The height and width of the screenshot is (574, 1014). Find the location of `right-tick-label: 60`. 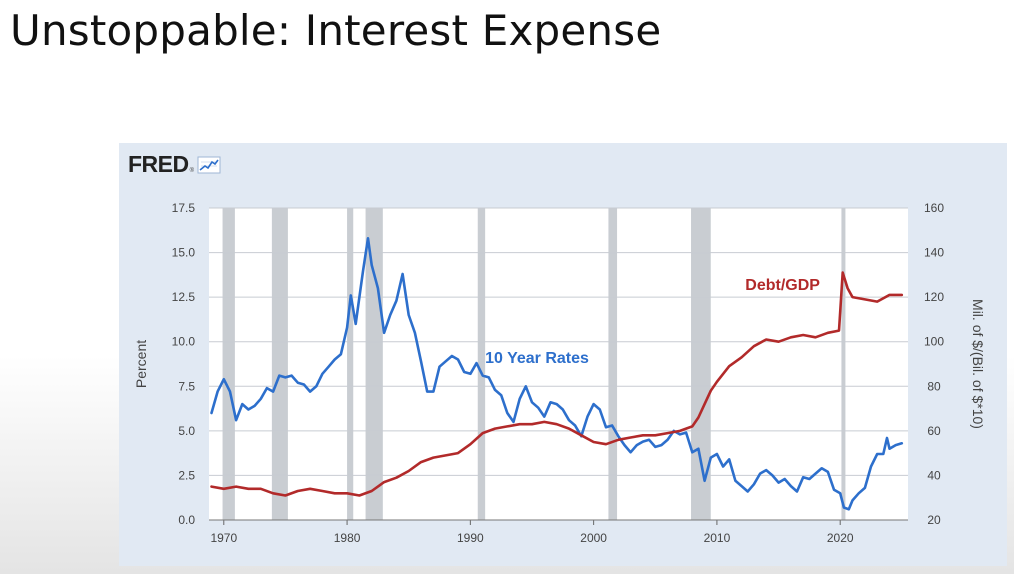

right-tick-label: 60 is located at coordinates (934, 431).